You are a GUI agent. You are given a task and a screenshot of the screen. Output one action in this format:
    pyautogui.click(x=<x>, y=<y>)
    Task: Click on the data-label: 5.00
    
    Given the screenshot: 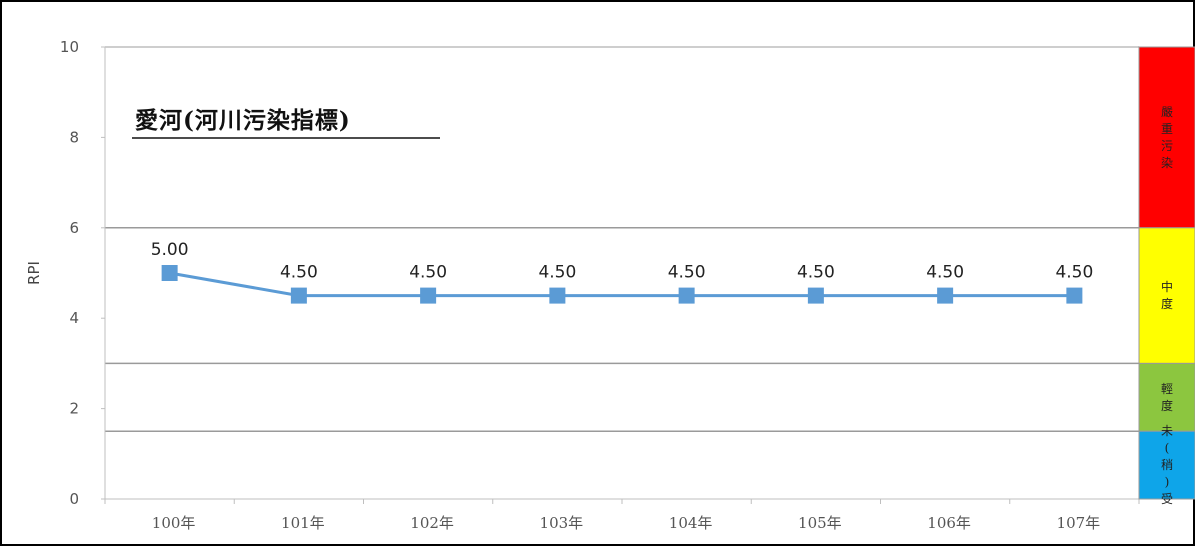 What is the action you would take?
    pyautogui.click(x=170, y=250)
    